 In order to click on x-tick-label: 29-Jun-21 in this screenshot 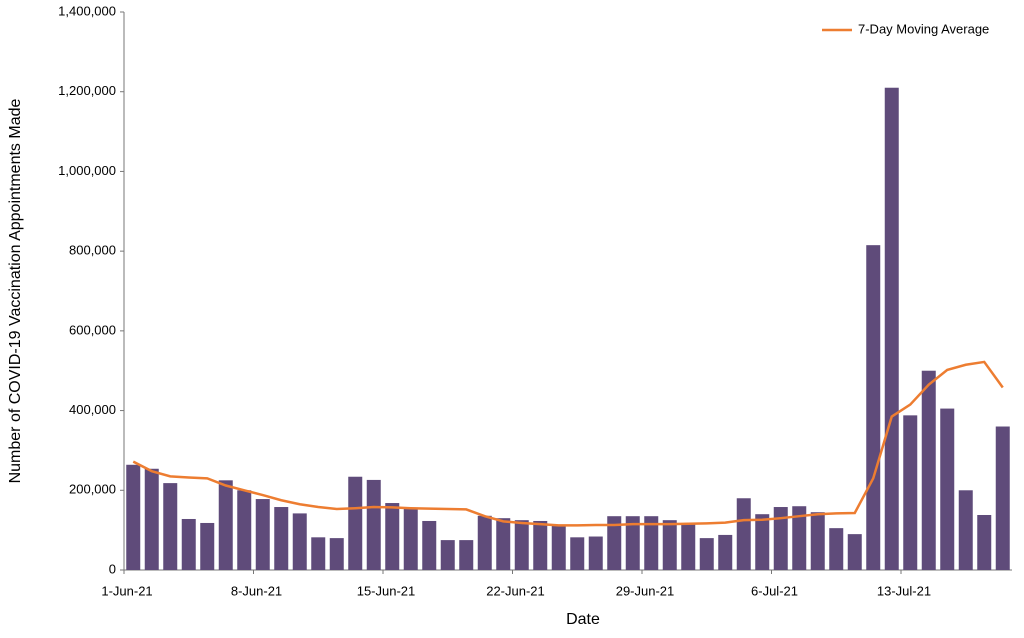, I will do `click(645, 590)`.